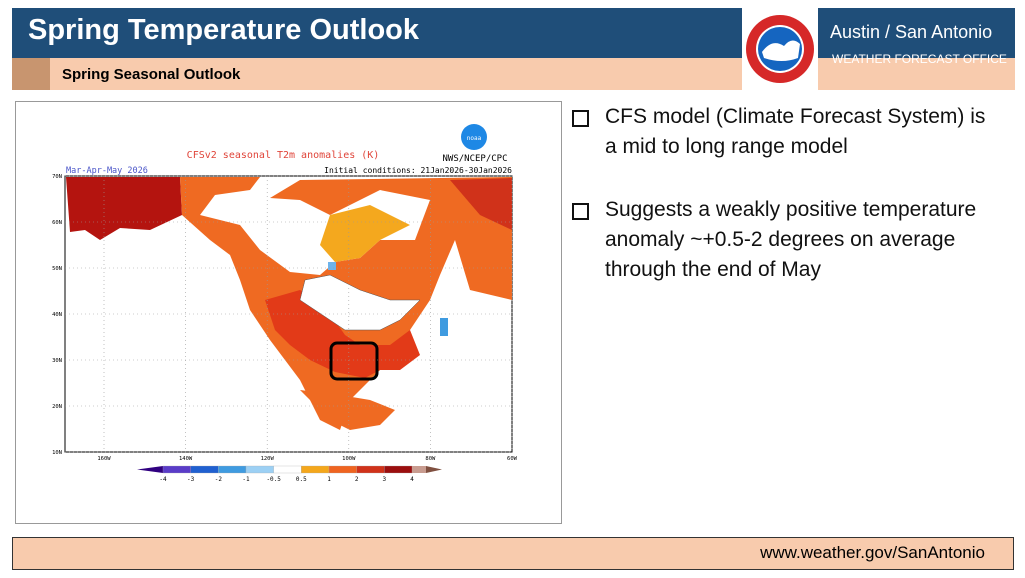  What do you see at coordinates (191, 479) in the screenshot?
I see `colorbar-label: -3` at bounding box center [191, 479].